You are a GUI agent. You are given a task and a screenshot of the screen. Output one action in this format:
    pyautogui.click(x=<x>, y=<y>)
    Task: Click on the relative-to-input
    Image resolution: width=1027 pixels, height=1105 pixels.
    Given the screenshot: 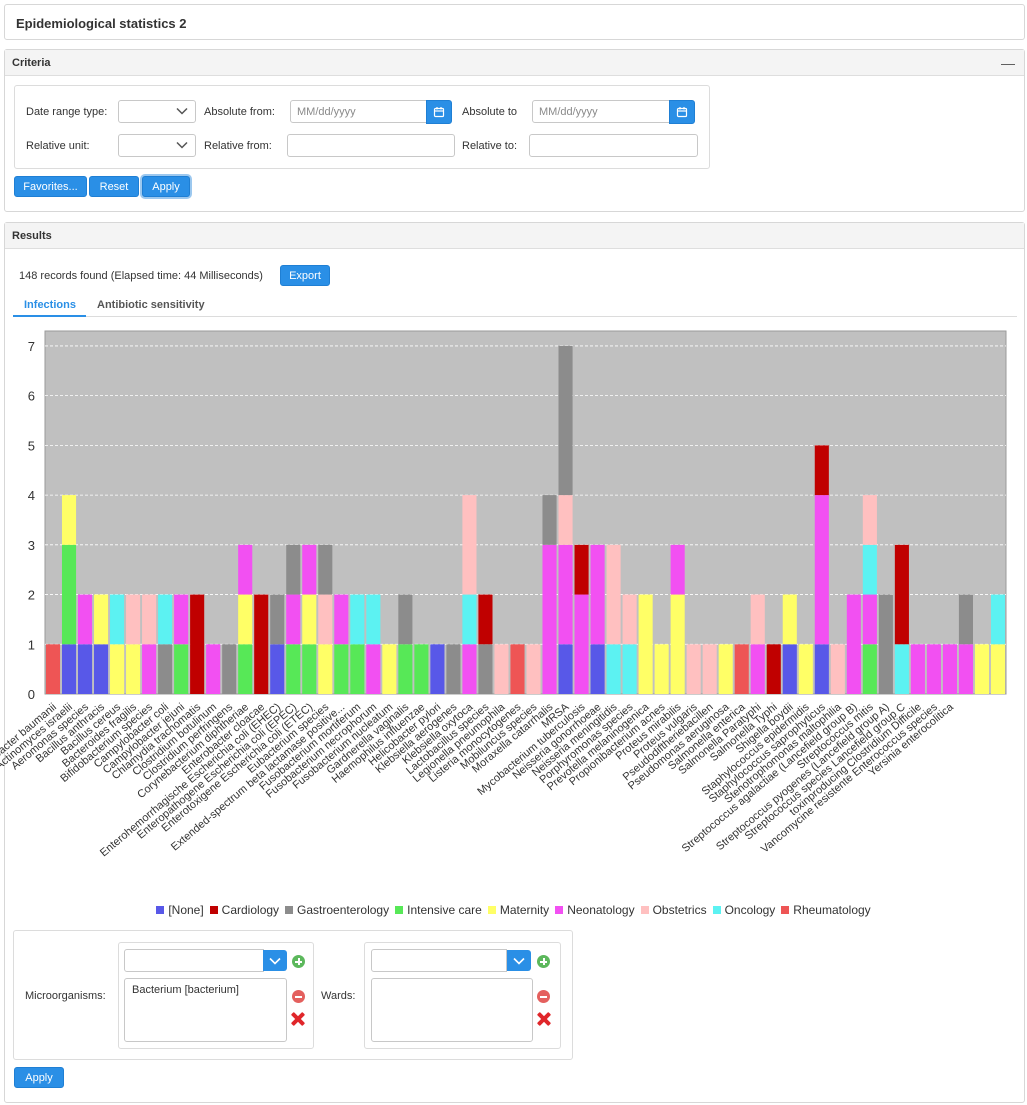 What is the action you would take?
    pyautogui.click(x=613, y=145)
    